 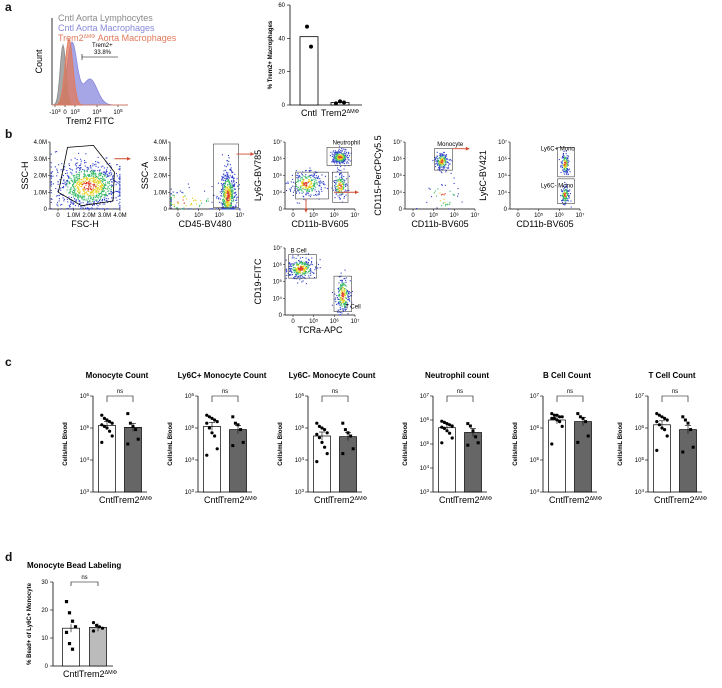 What do you see at coordinates (258, 175) in the screenshot?
I see `flow-ylabel: Ly6G-BV785` at bounding box center [258, 175].